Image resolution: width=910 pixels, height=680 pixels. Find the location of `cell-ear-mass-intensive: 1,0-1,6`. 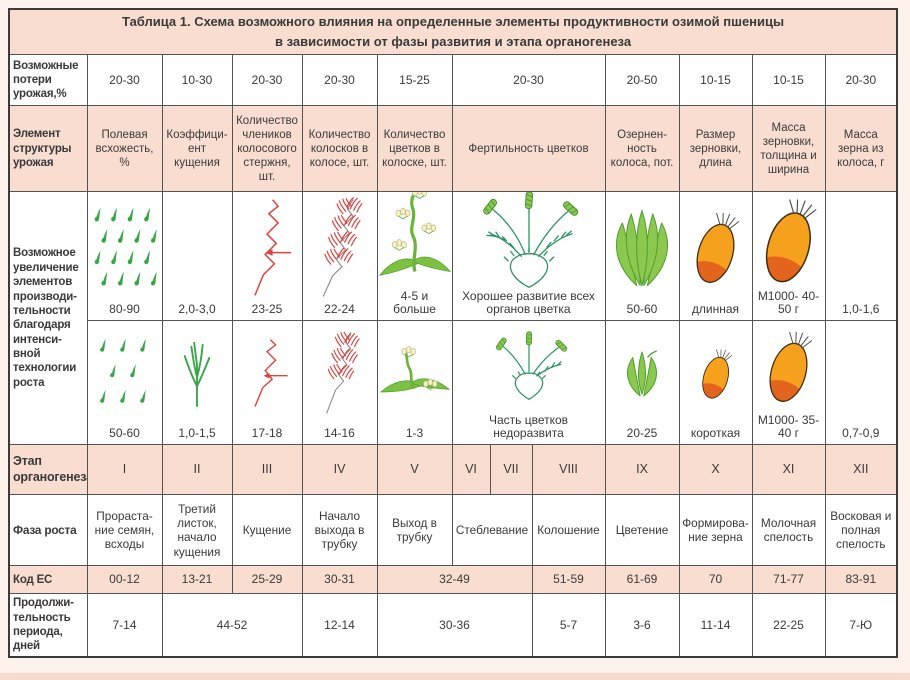

cell-ear-mass-intensive: 1,0-1,6 is located at coordinates (861, 256).